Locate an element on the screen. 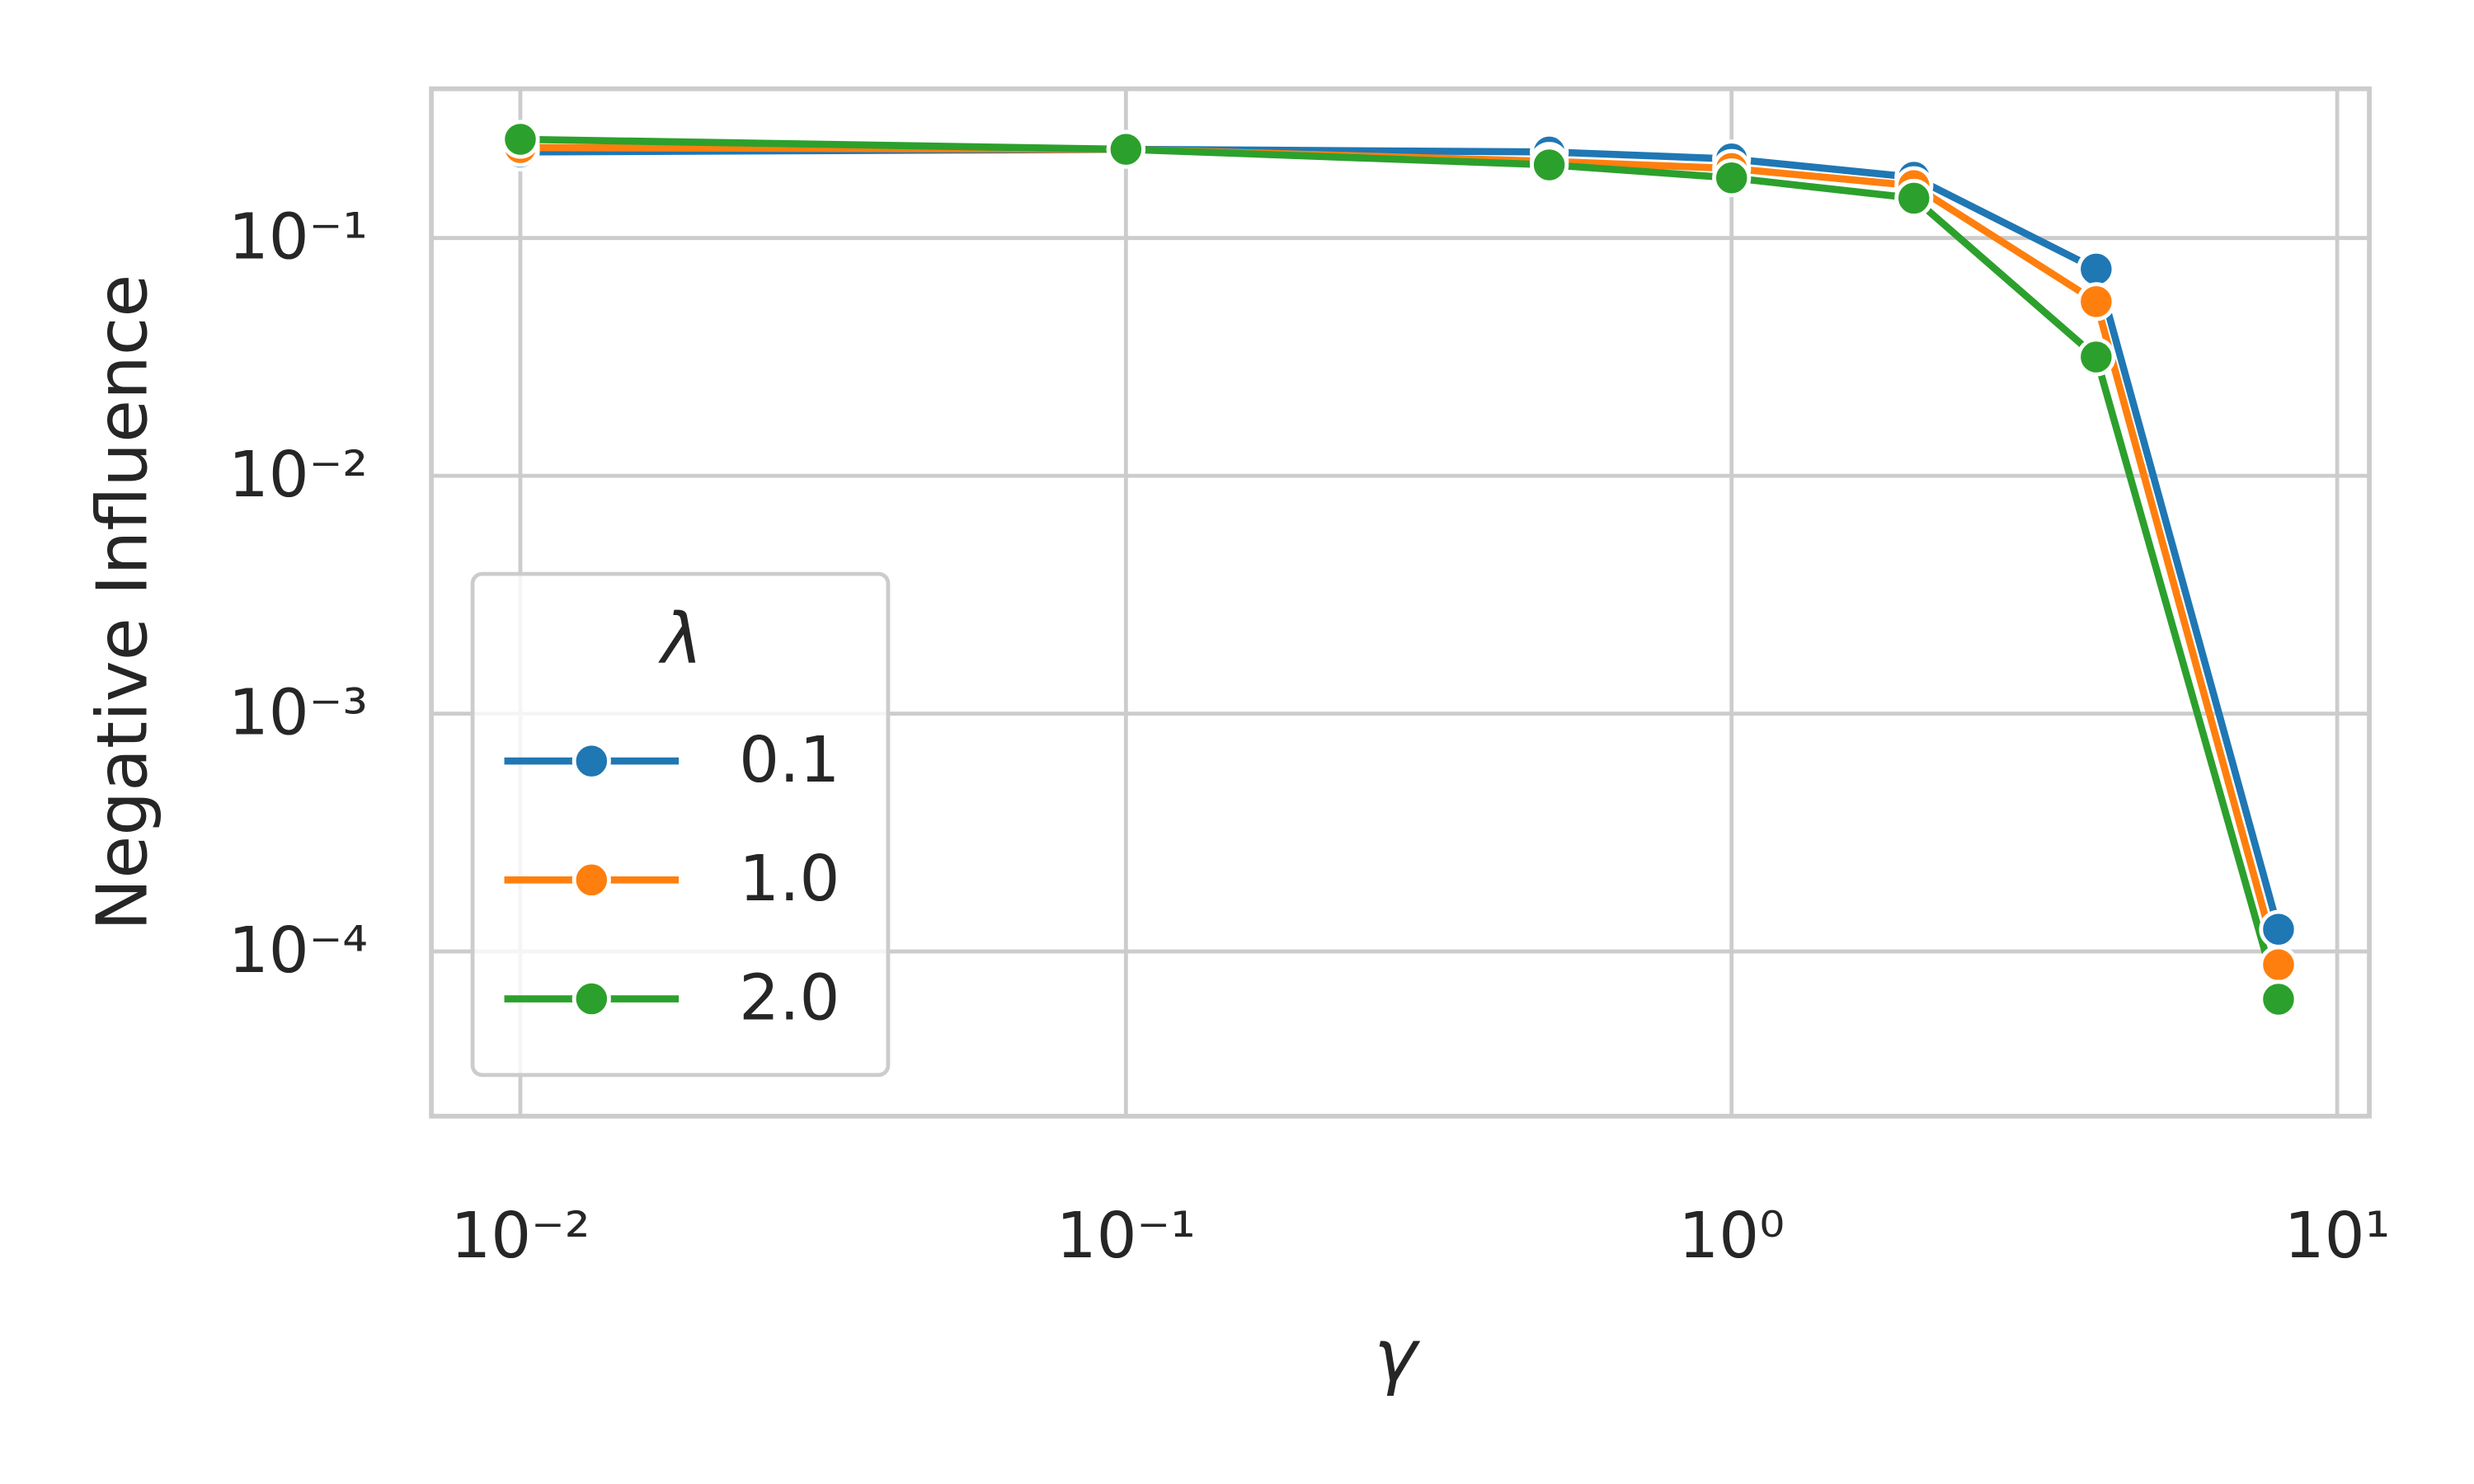  legend-label: 1.0 is located at coordinates (789, 879).